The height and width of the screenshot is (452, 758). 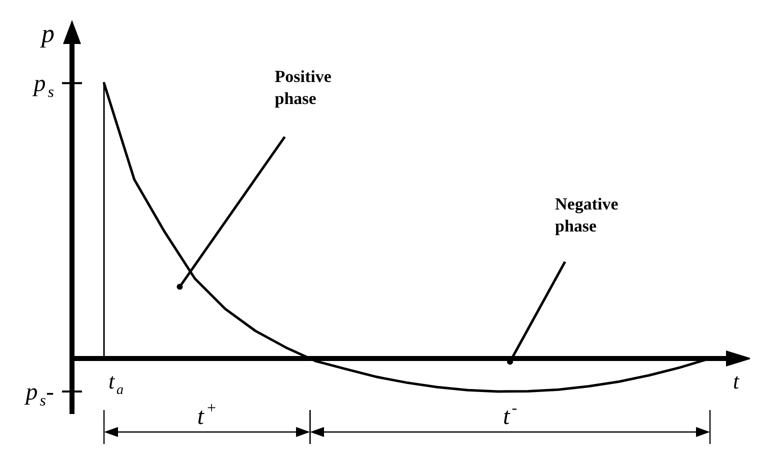 I want to click on y-axis-title: p, so click(x=47, y=33).